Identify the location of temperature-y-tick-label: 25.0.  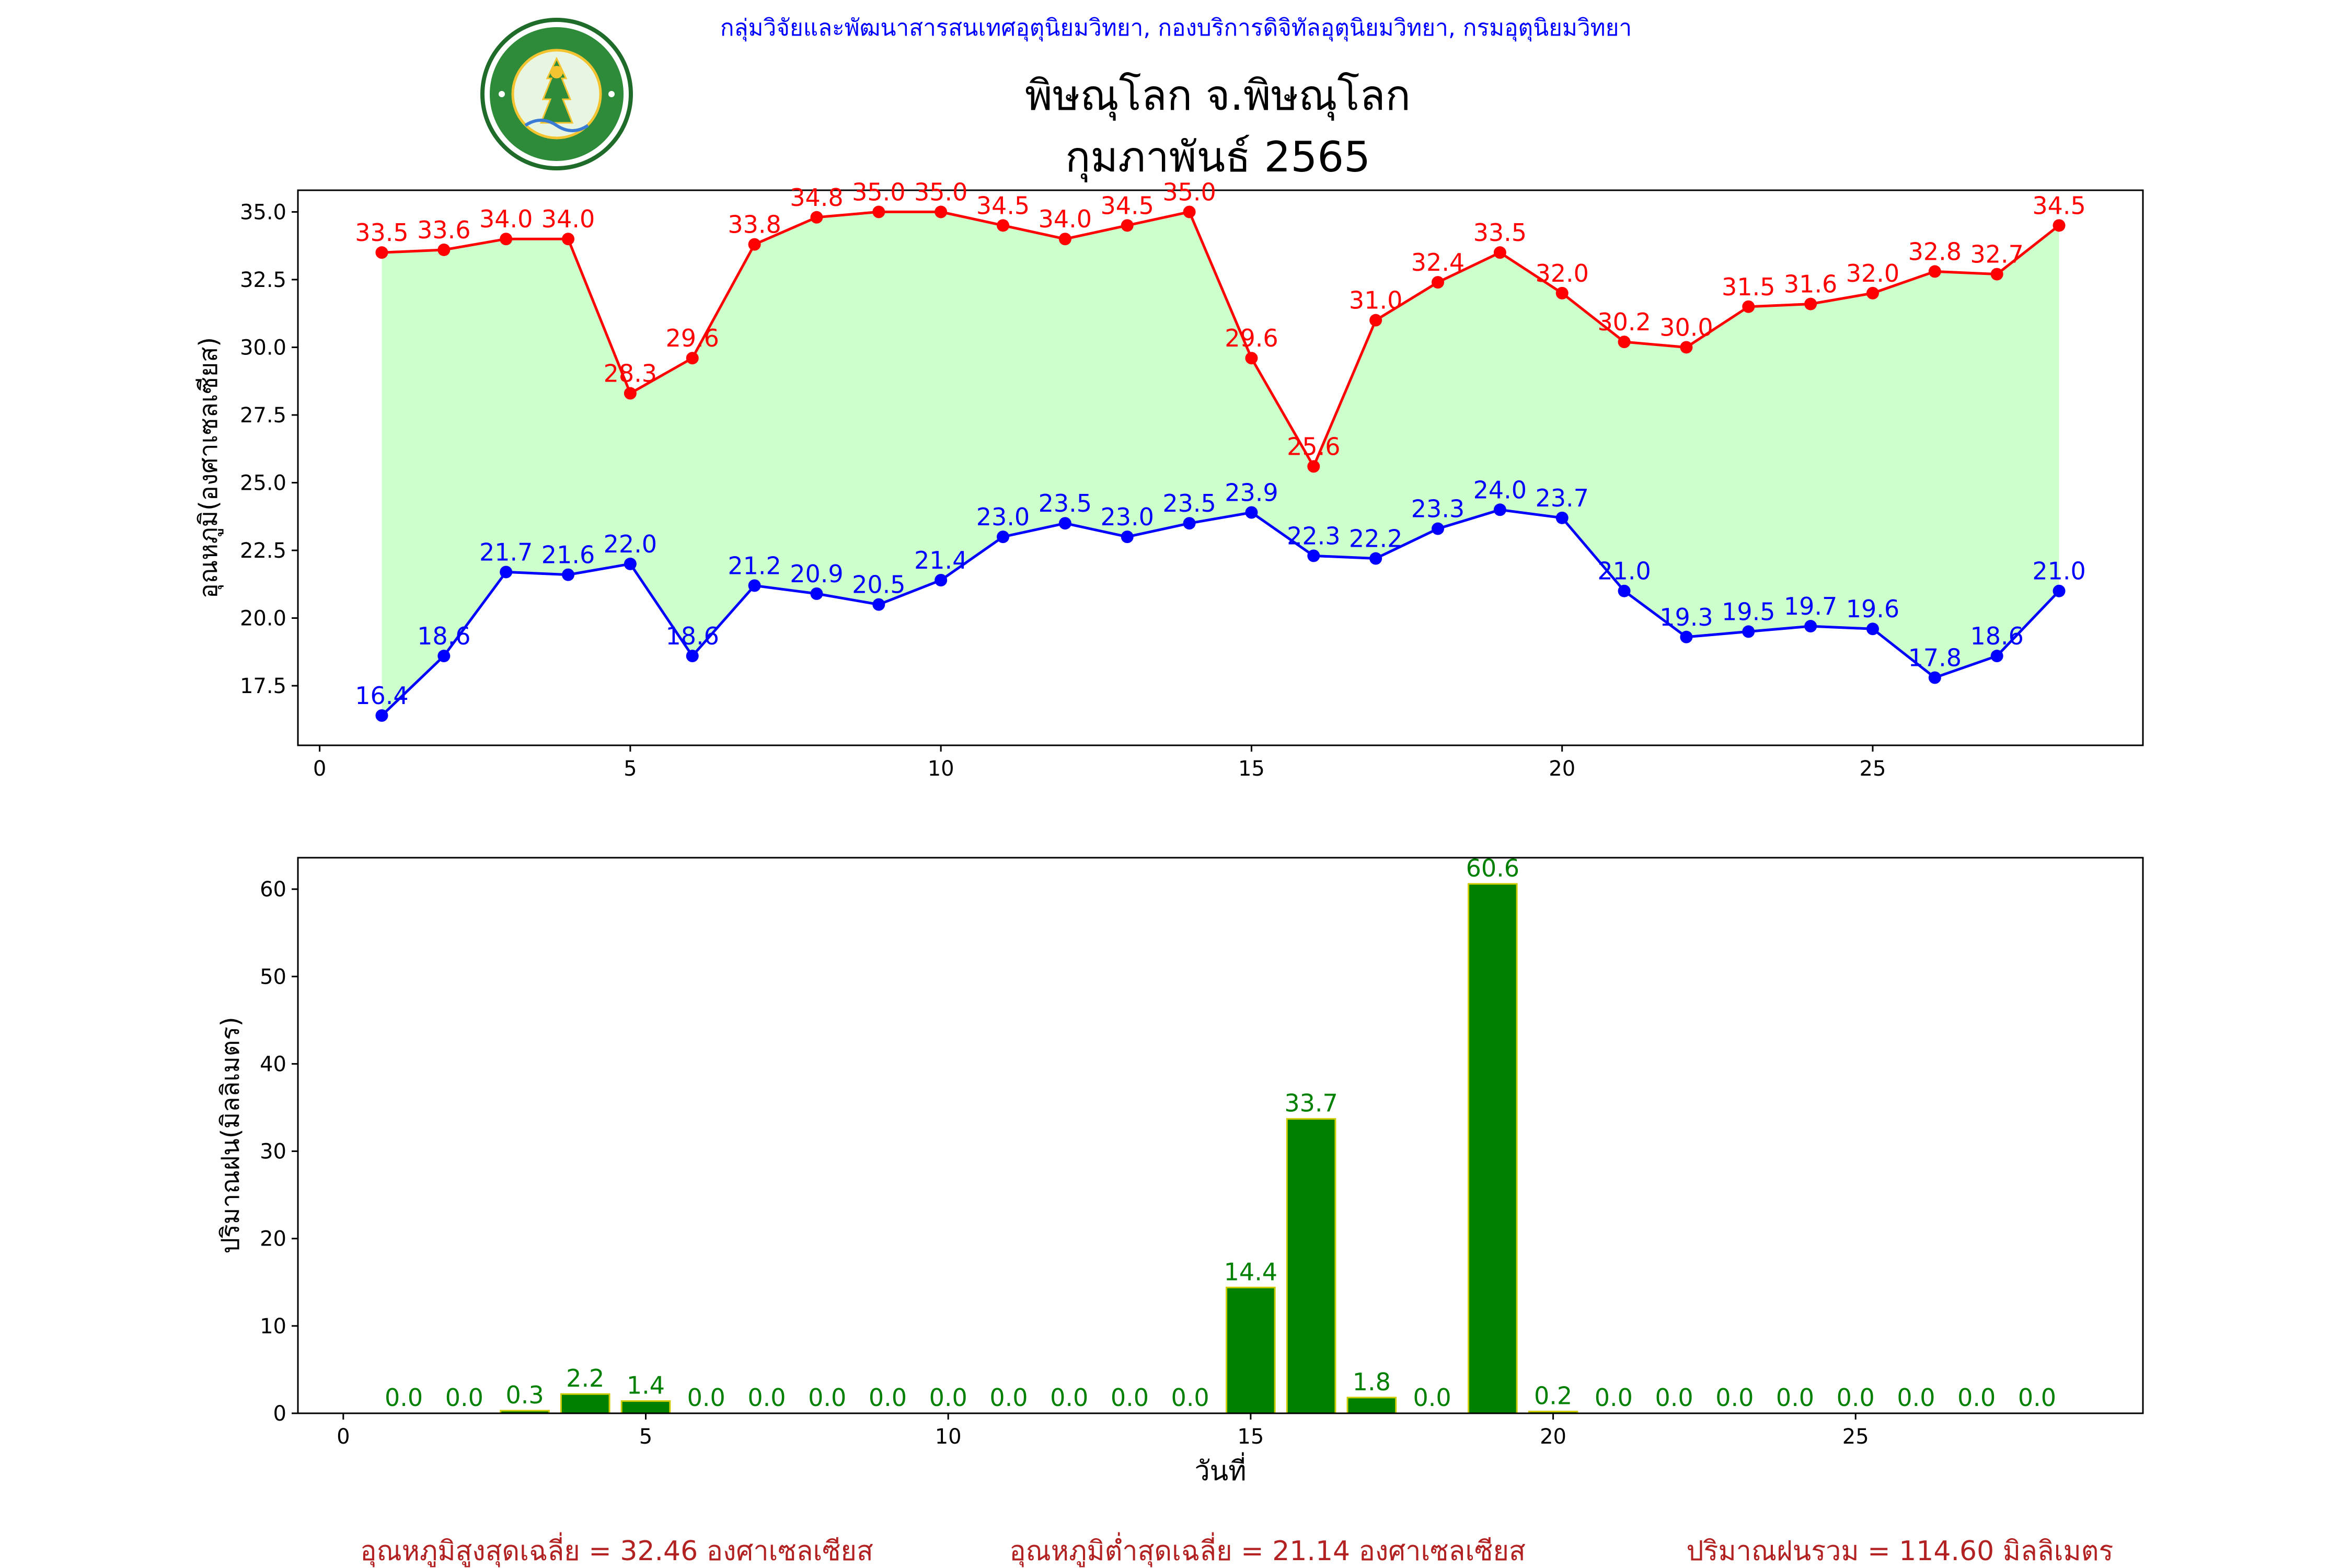
(263, 483).